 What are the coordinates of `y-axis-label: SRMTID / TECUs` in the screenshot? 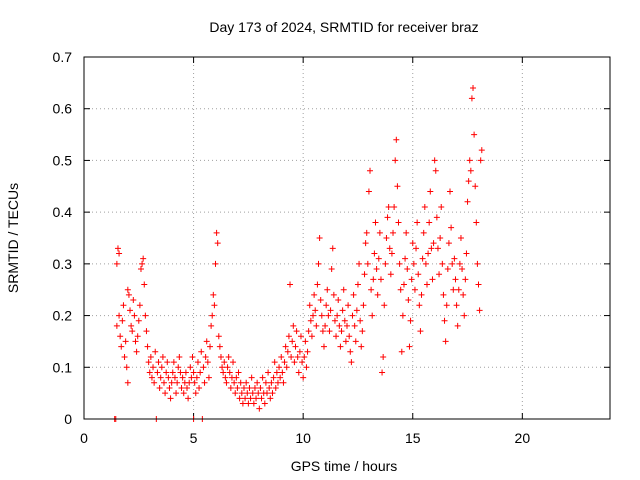 It's located at (13, 238).